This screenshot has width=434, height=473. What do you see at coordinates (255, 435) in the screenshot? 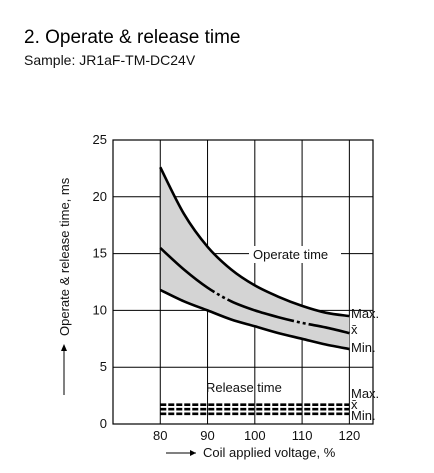
I see `x-tick-label: 100` at bounding box center [255, 435].